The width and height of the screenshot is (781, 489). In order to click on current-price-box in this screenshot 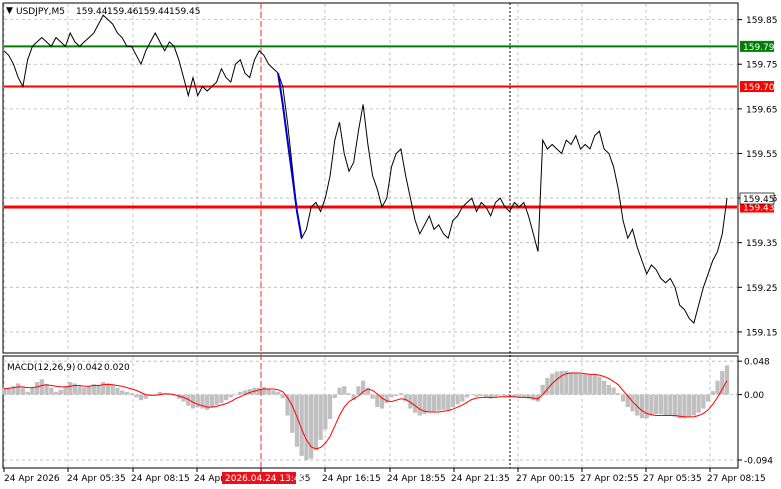, I will do `click(757, 198)`.